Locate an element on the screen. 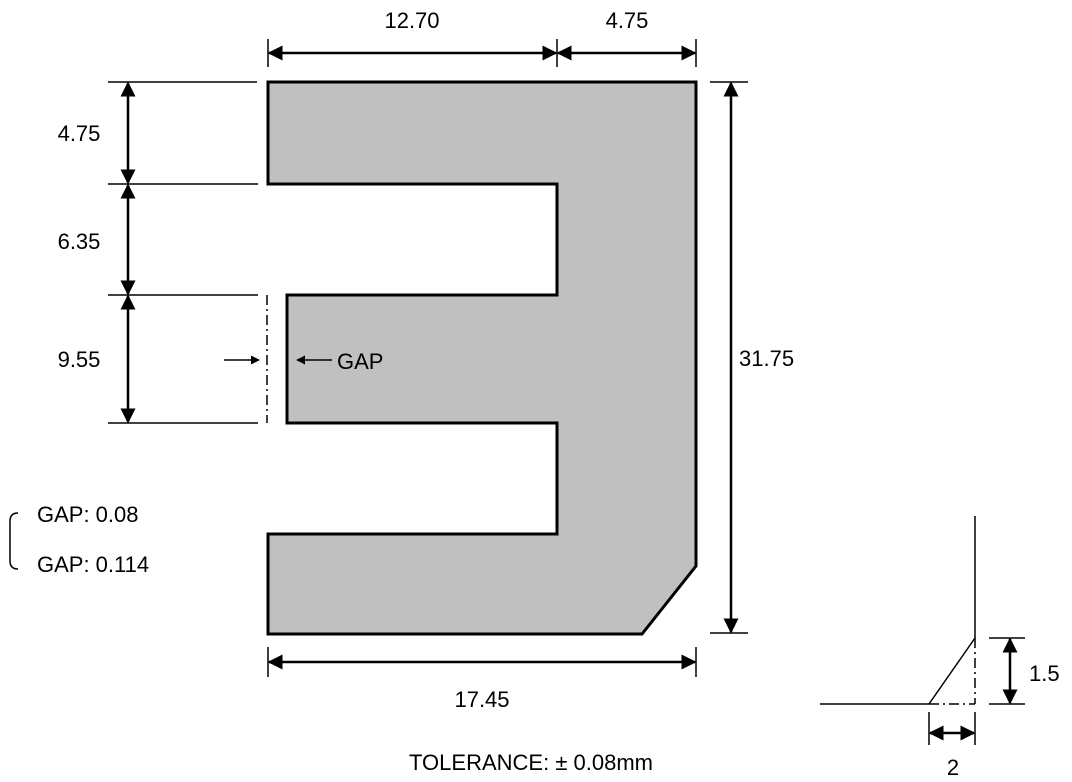 The width and height of the screenshot is (1072, 782). right-dimension-group: 31.75 is located at coordinates (752, 357).